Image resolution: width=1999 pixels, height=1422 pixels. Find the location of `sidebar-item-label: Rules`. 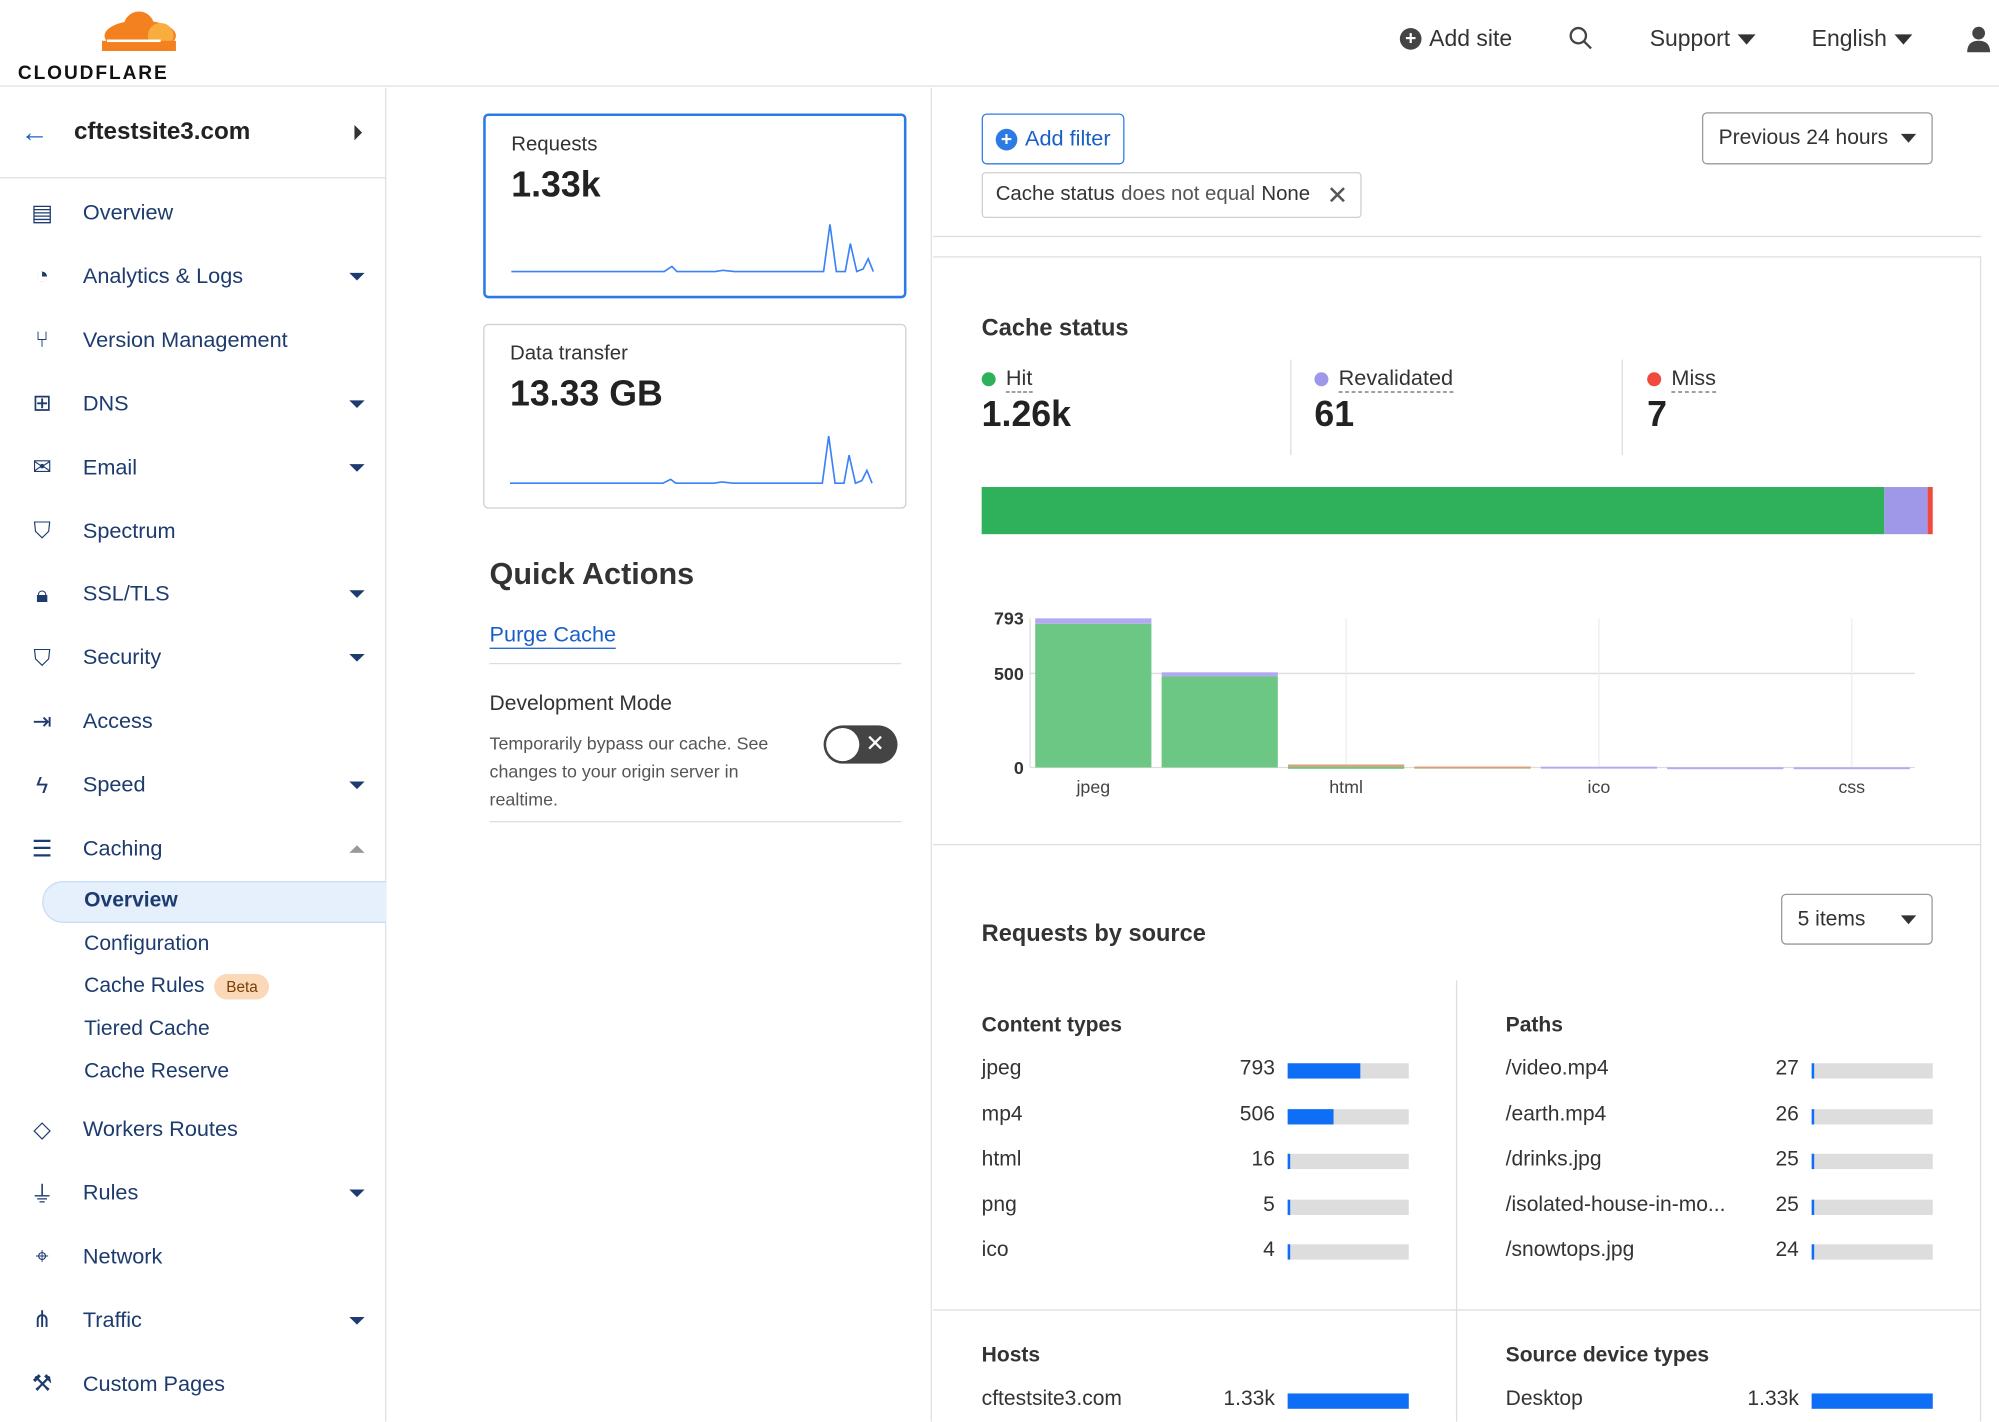

sidebar-item-label: Rules is located at coordinates (110, 1192).